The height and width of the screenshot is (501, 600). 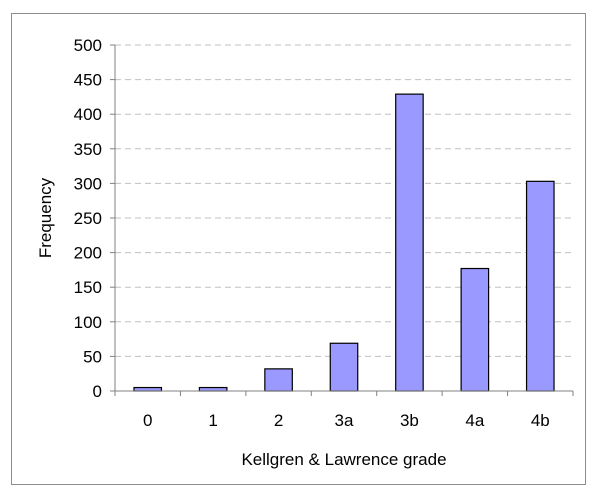 What do you see at coordinates (212, 420) in the screenshot?
I see `x-tick-label: 1` at bounding box center [212, 420].